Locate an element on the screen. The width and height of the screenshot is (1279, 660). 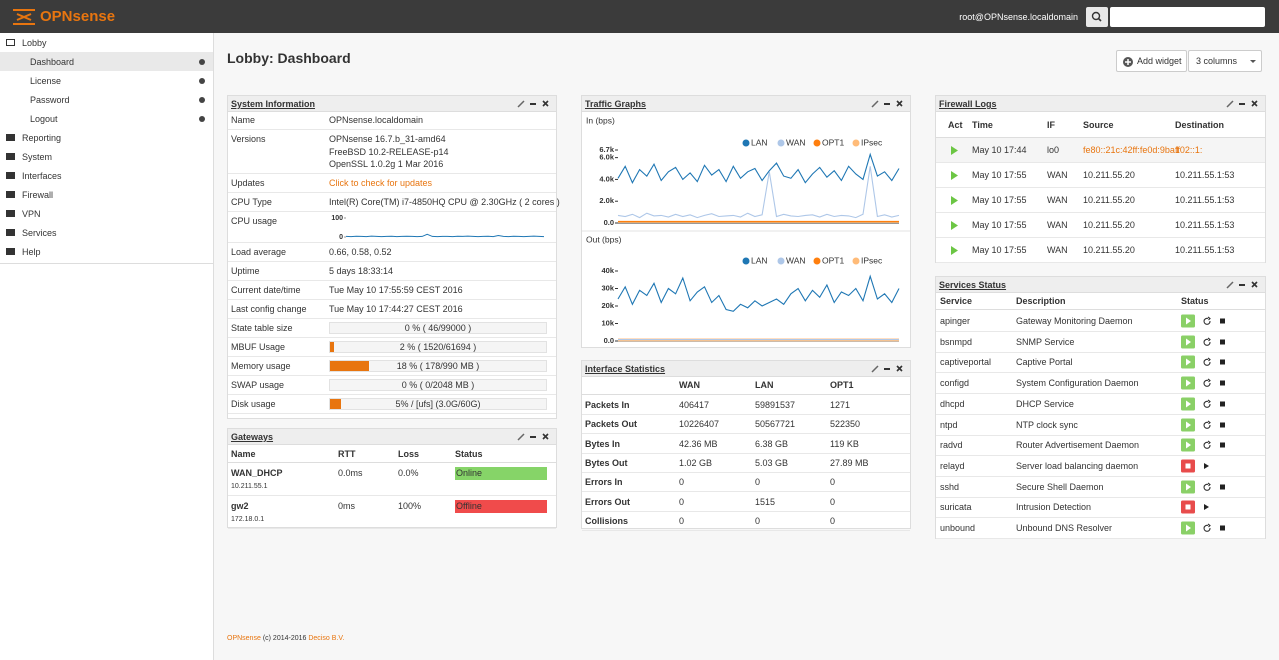
menu-item: Dashboard is located at coordinates (52, 62).